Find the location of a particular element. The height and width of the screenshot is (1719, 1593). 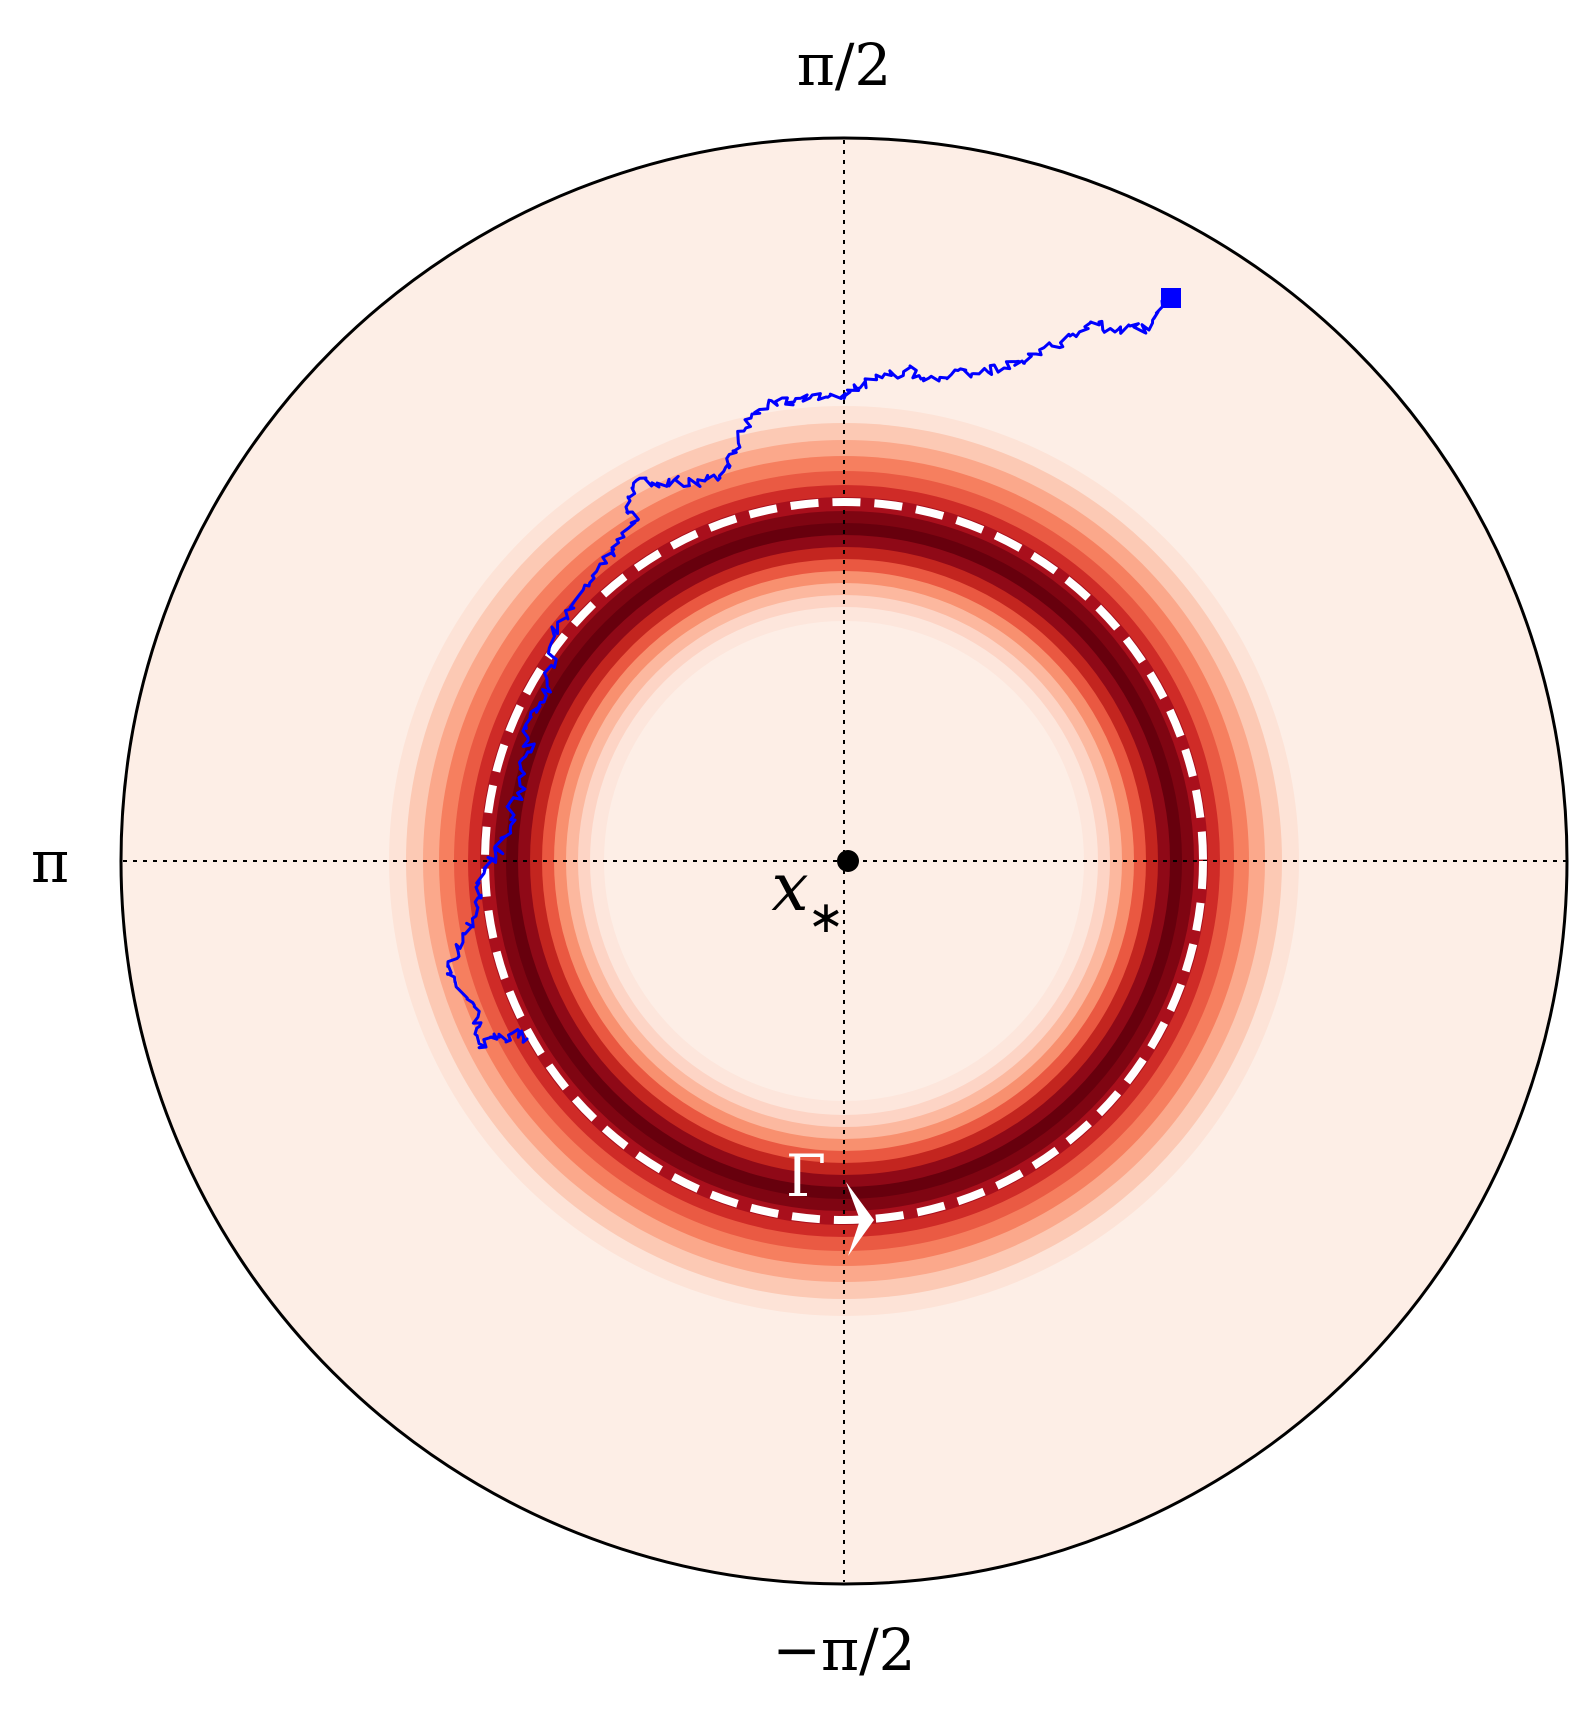

limit-cycle-label: Γ is located at coordinates (806, 1176).